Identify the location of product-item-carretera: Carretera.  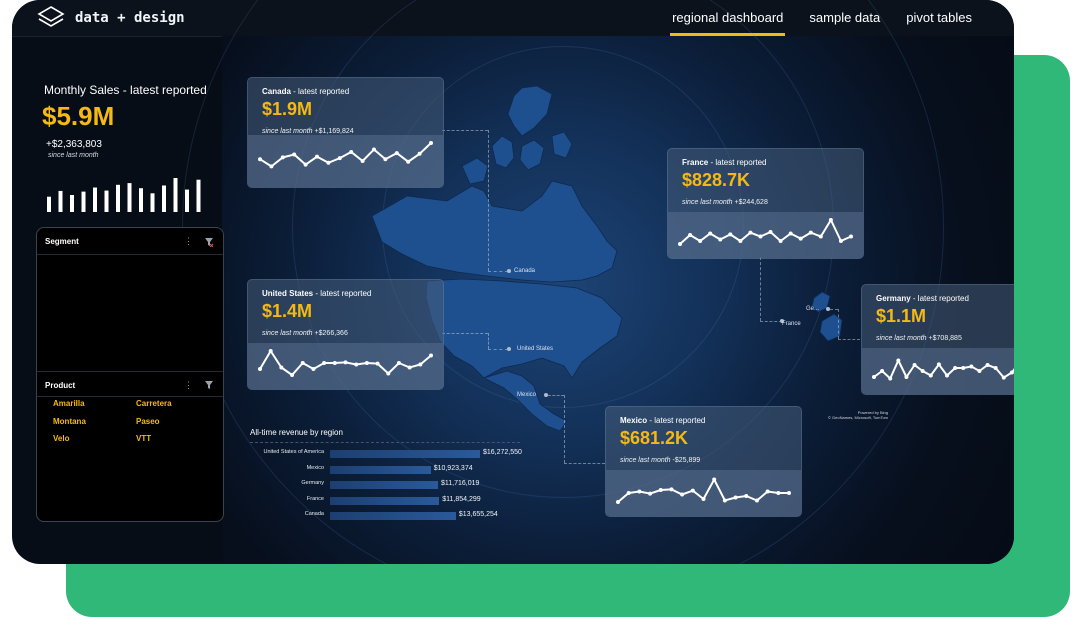
(154, 403).